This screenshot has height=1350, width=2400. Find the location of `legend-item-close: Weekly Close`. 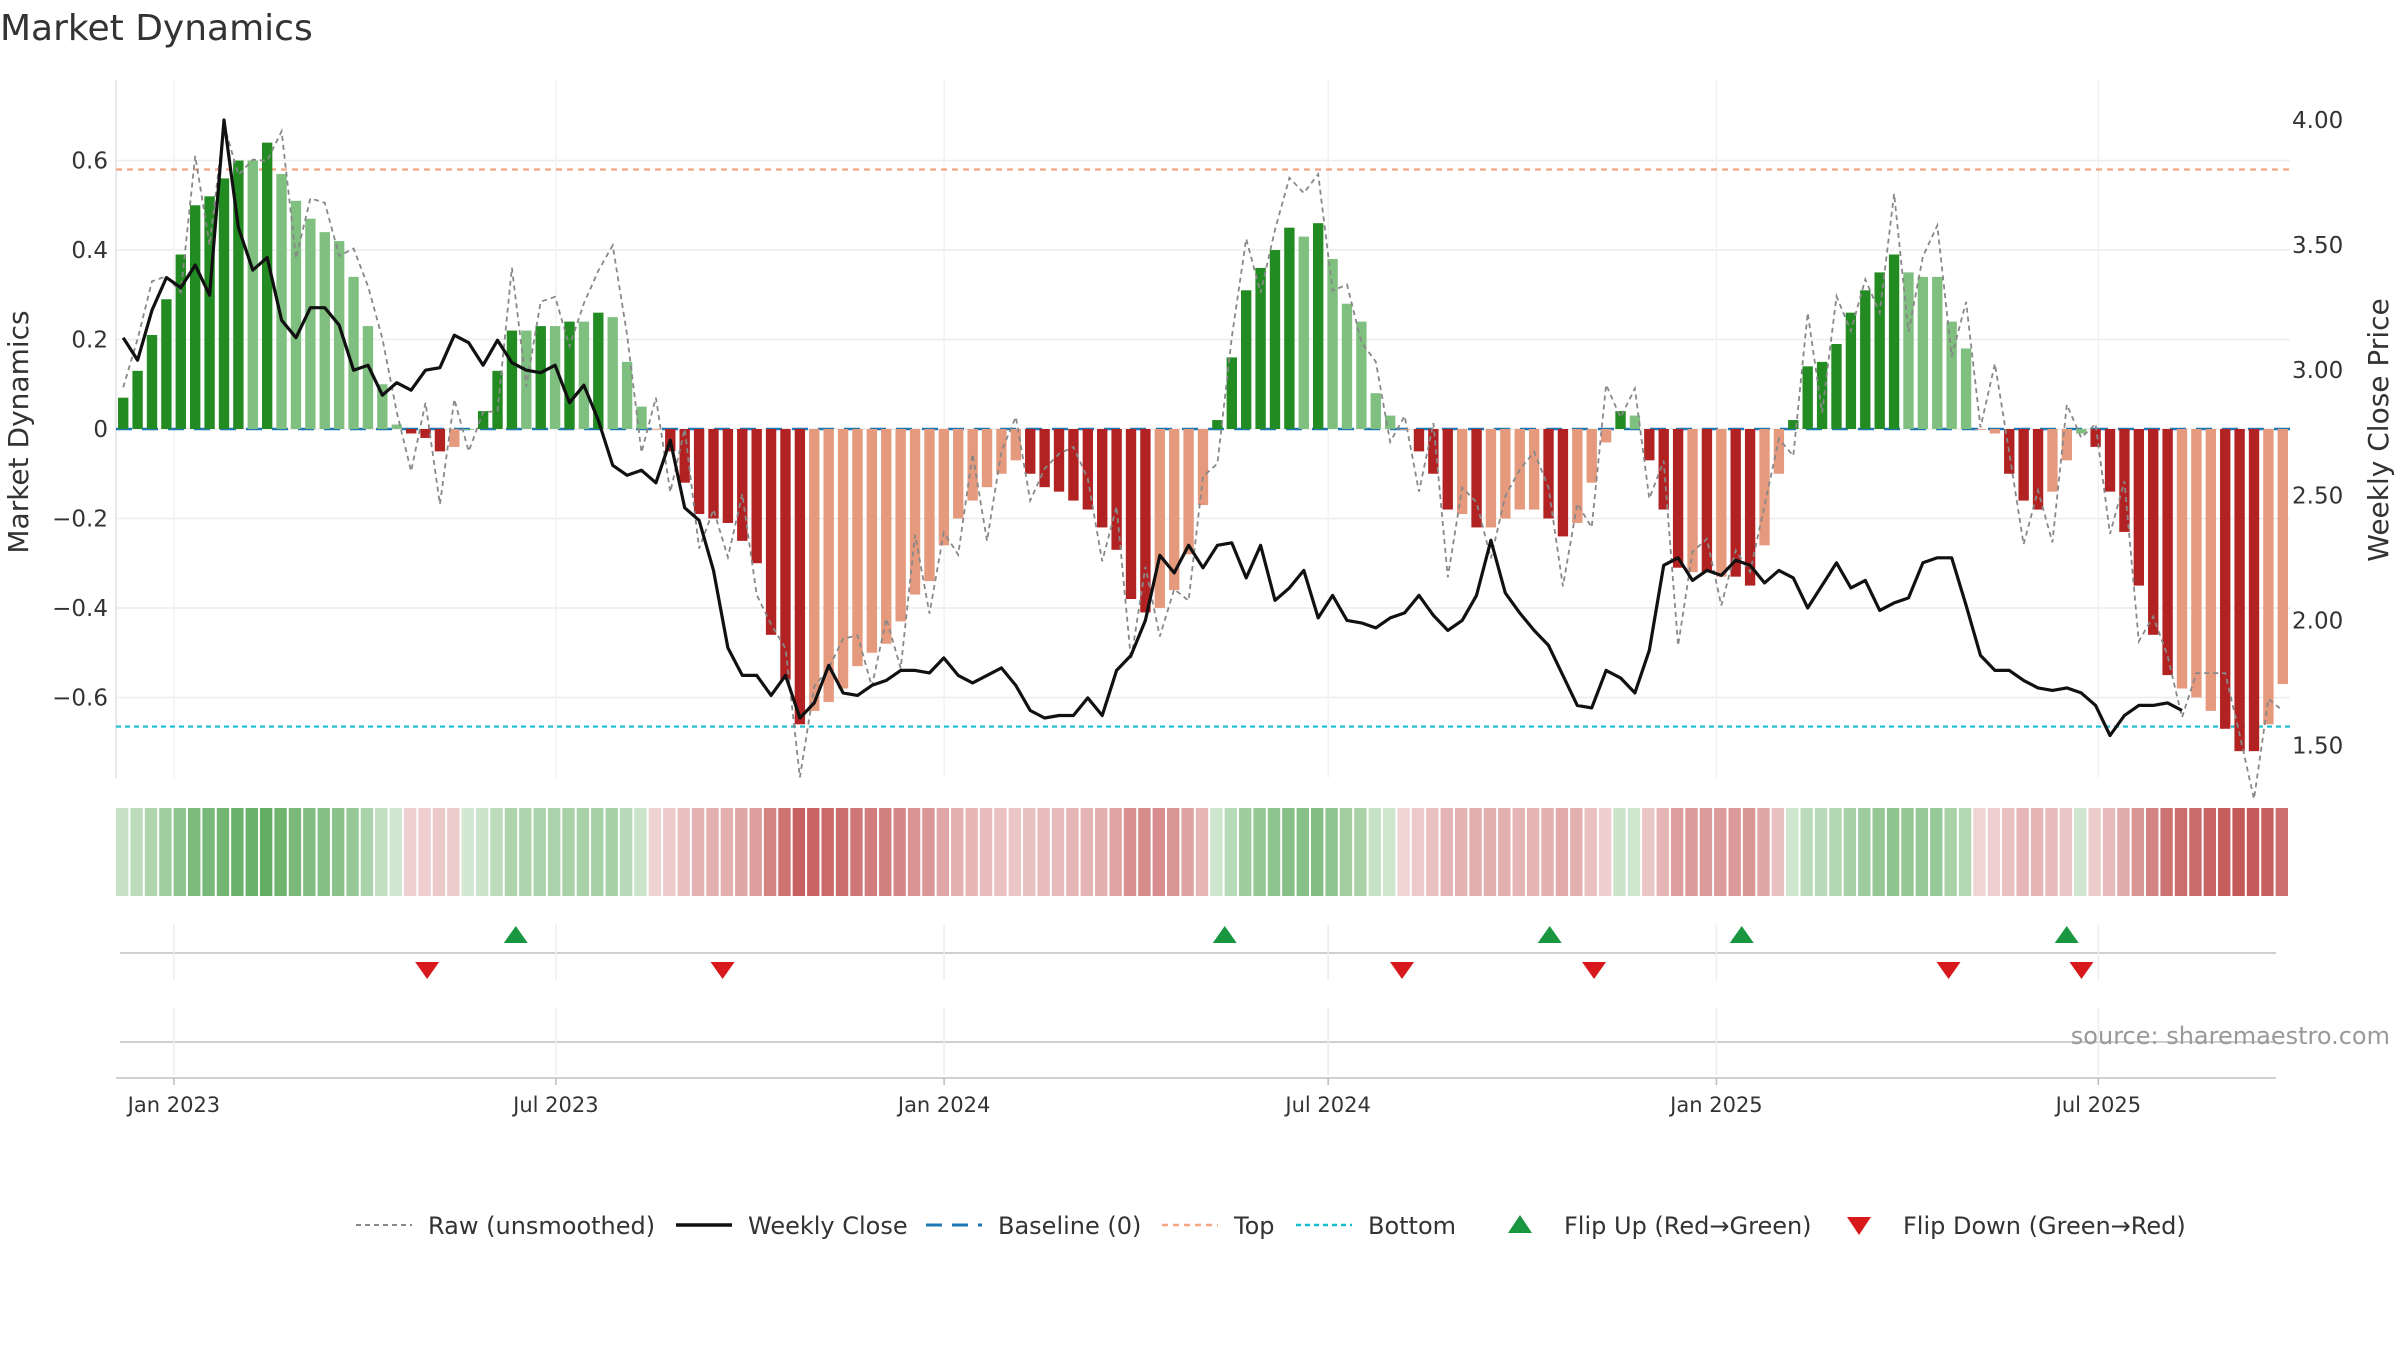

legend-item-close: Weekly Close is located at coordinates (792, 1226).